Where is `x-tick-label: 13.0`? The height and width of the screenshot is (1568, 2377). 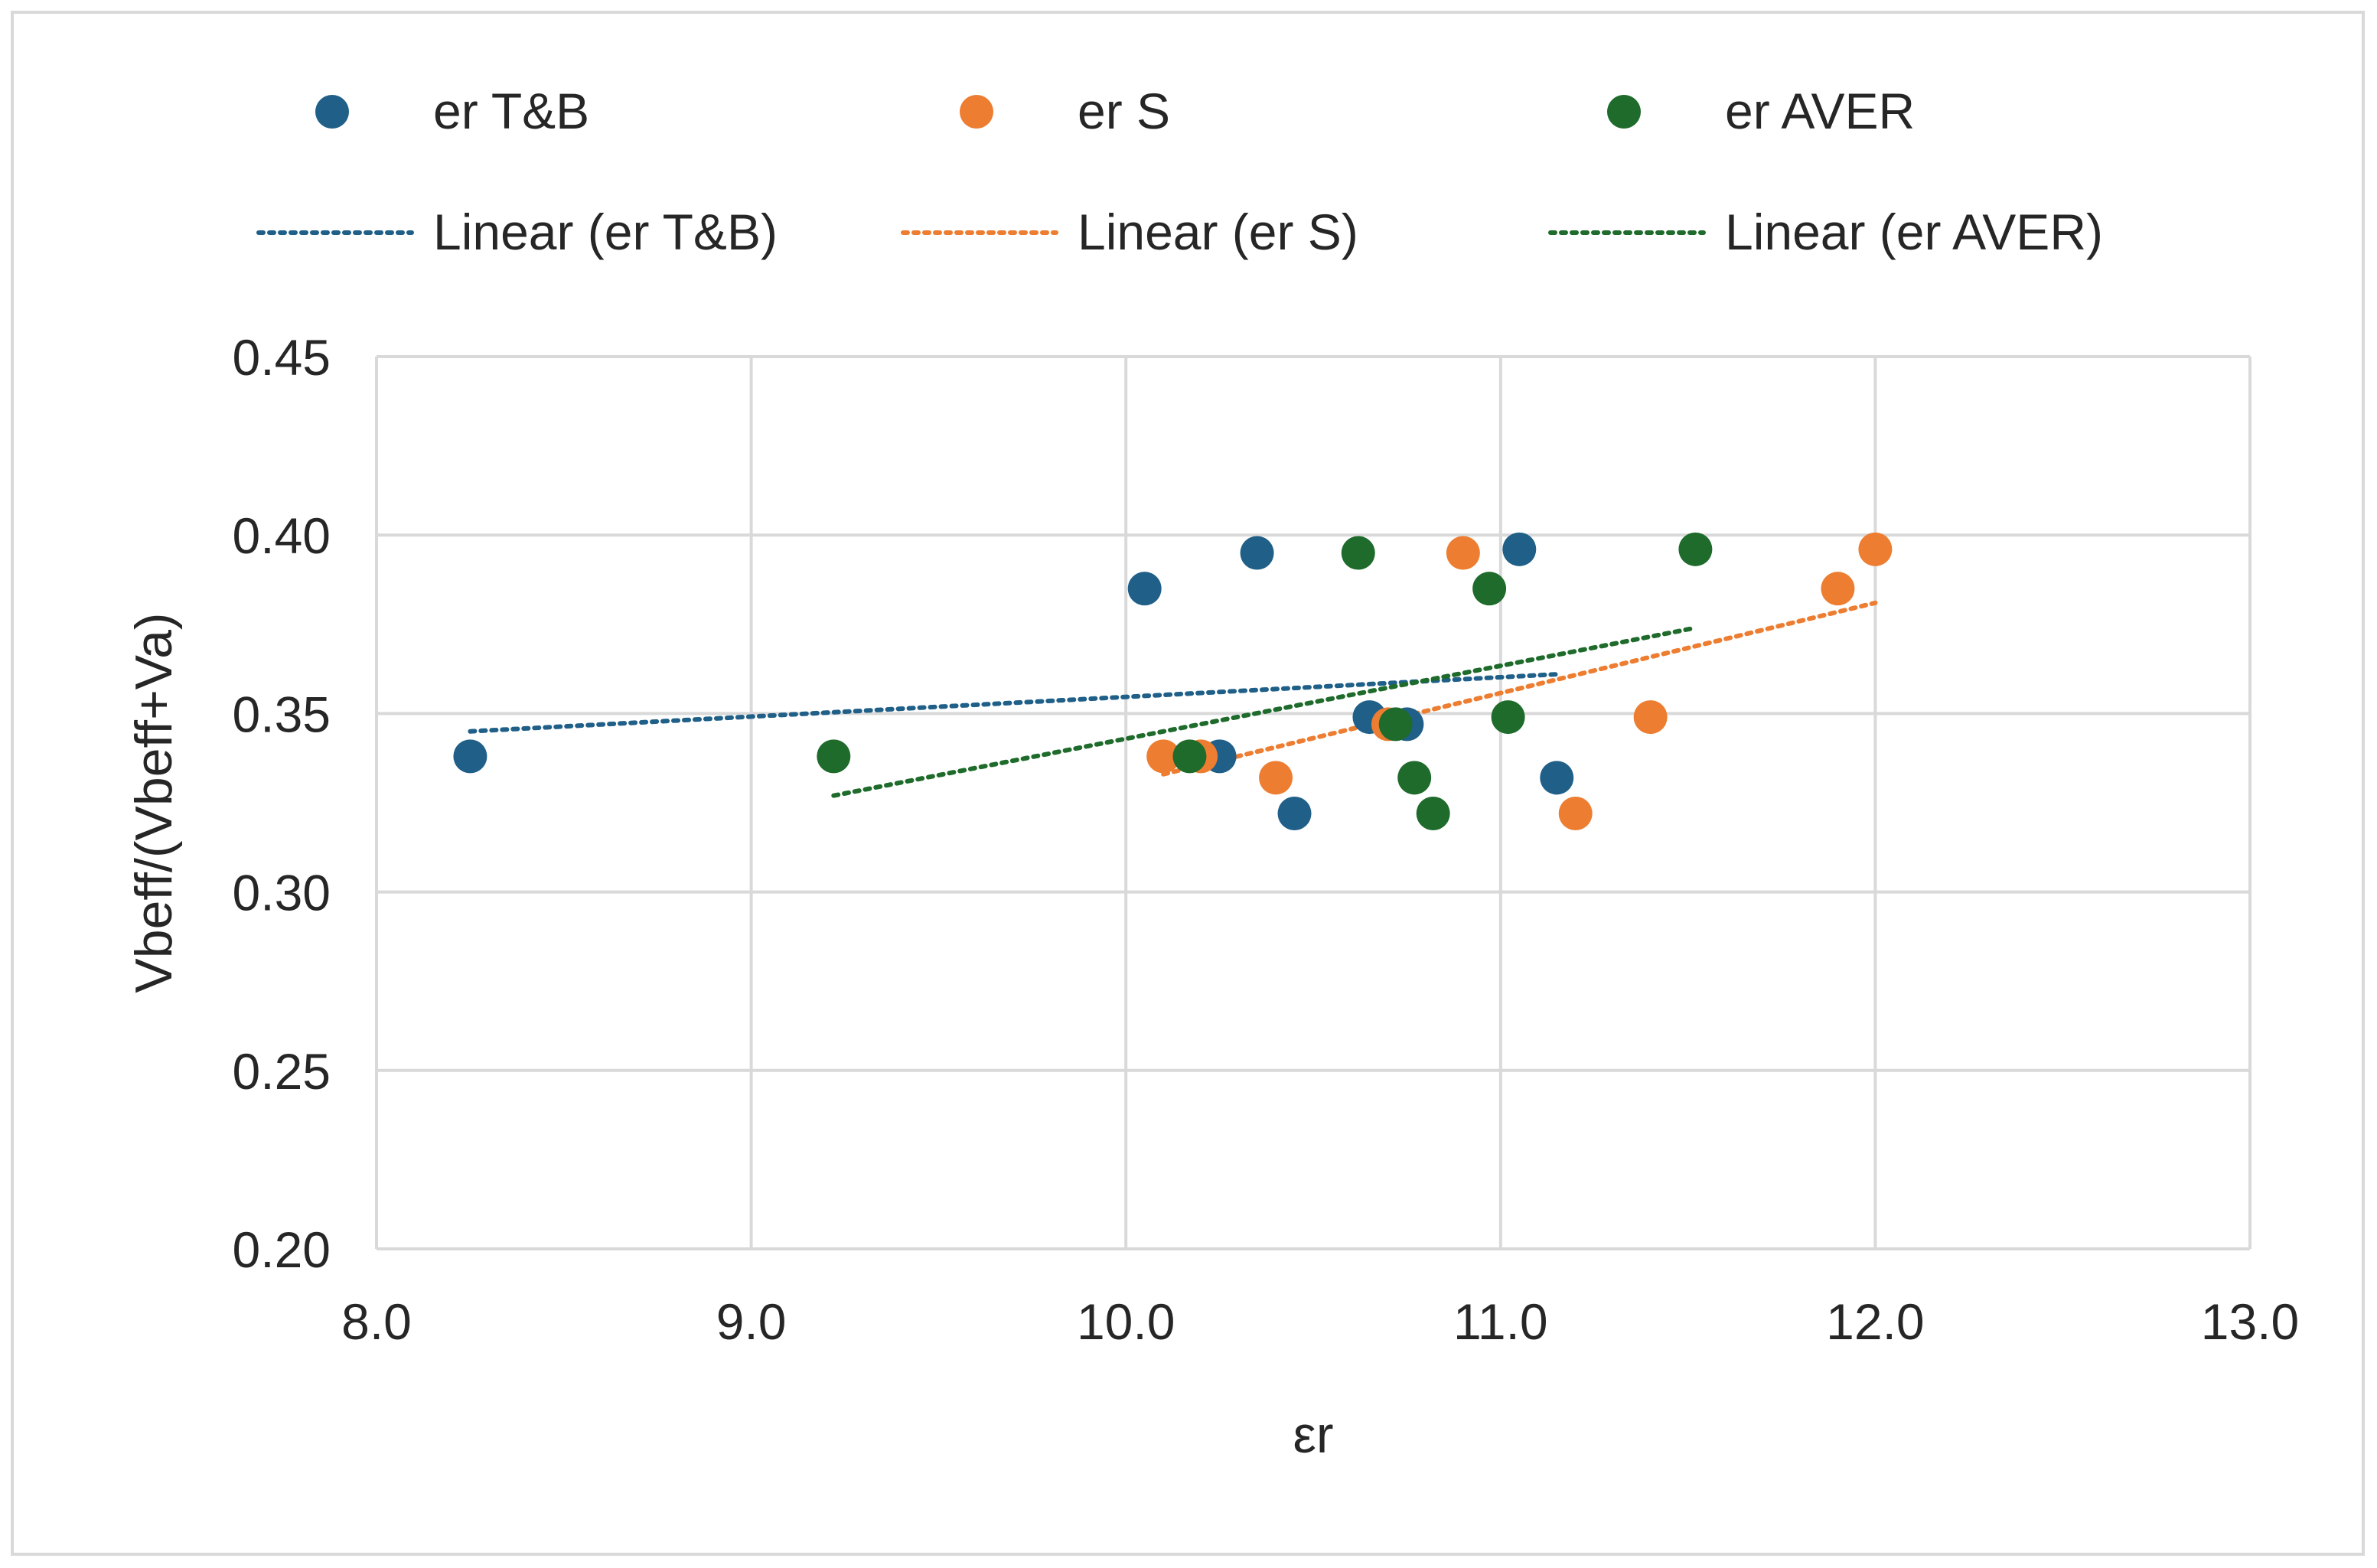 x-tick-label: 13.0 is located at coordinates (2250, 1321).